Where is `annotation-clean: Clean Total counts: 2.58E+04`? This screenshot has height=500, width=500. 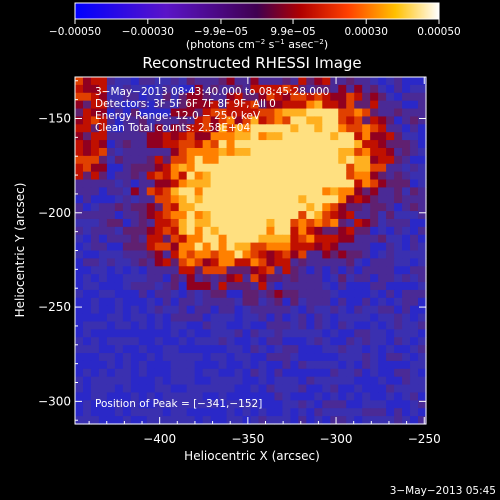 annotation-clean: Clean Total counts: 2.58E+04 is located at coordinates (172, 128).